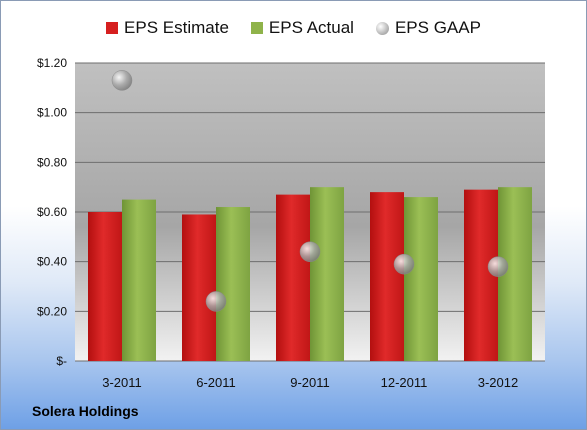 The height and width of the screenshot is (430, 587). What do you see at coordinates (498, 382) in the screenshot?
I see `x-tick-label: 3-2012` at bounding box center [498, 382].